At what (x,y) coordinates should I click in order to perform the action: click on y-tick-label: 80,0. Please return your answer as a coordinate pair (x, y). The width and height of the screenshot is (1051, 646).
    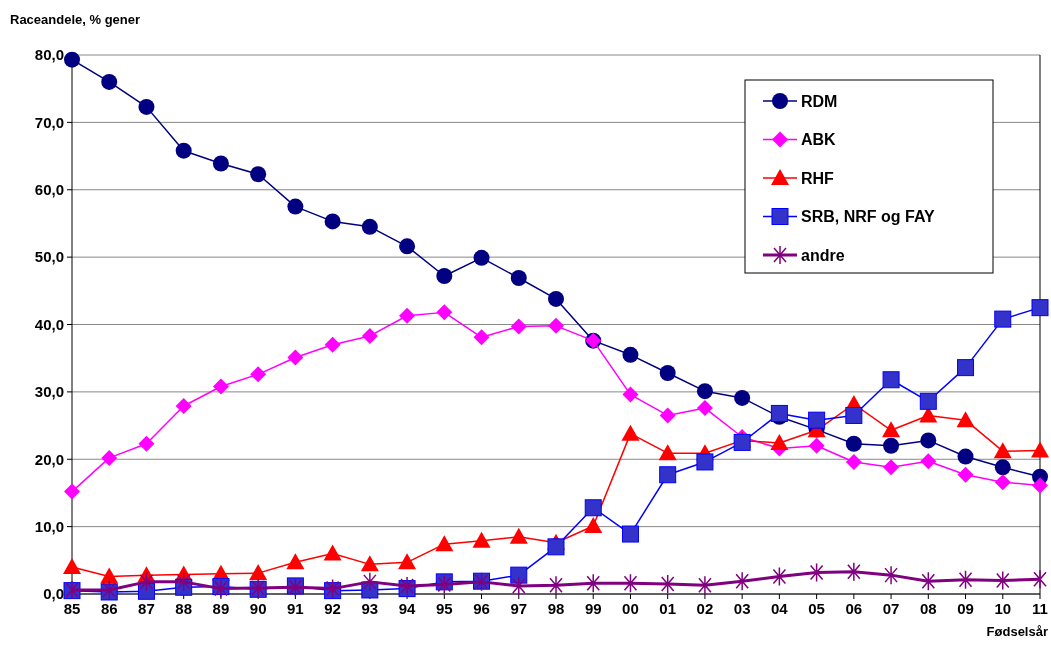
    Looking at the image, I should click on (49, 55).